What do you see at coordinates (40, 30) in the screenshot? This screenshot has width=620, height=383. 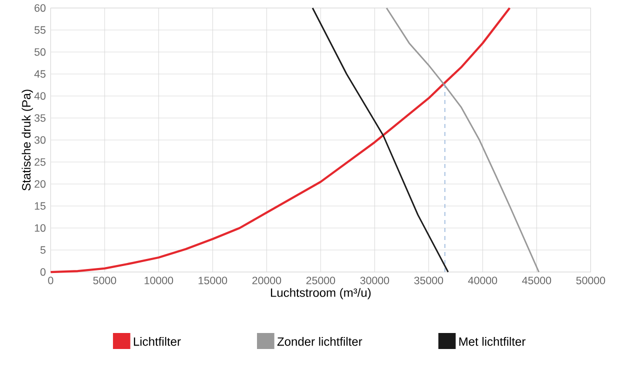 I see `y-tick-label: 55` at bounding box center [40, 30].